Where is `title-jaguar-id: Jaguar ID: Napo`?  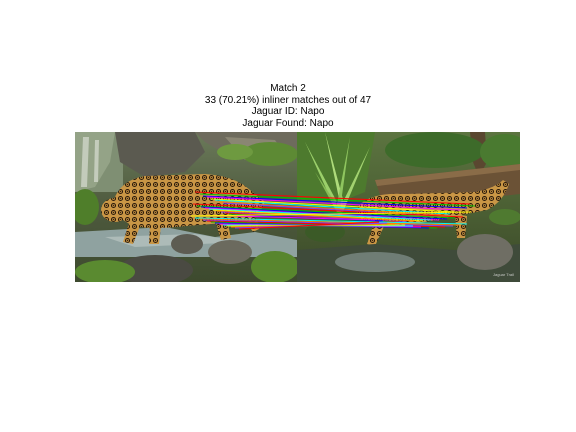 title-jaguar-id: Jaguar ID: Napo is located at coordinates (288, 111).